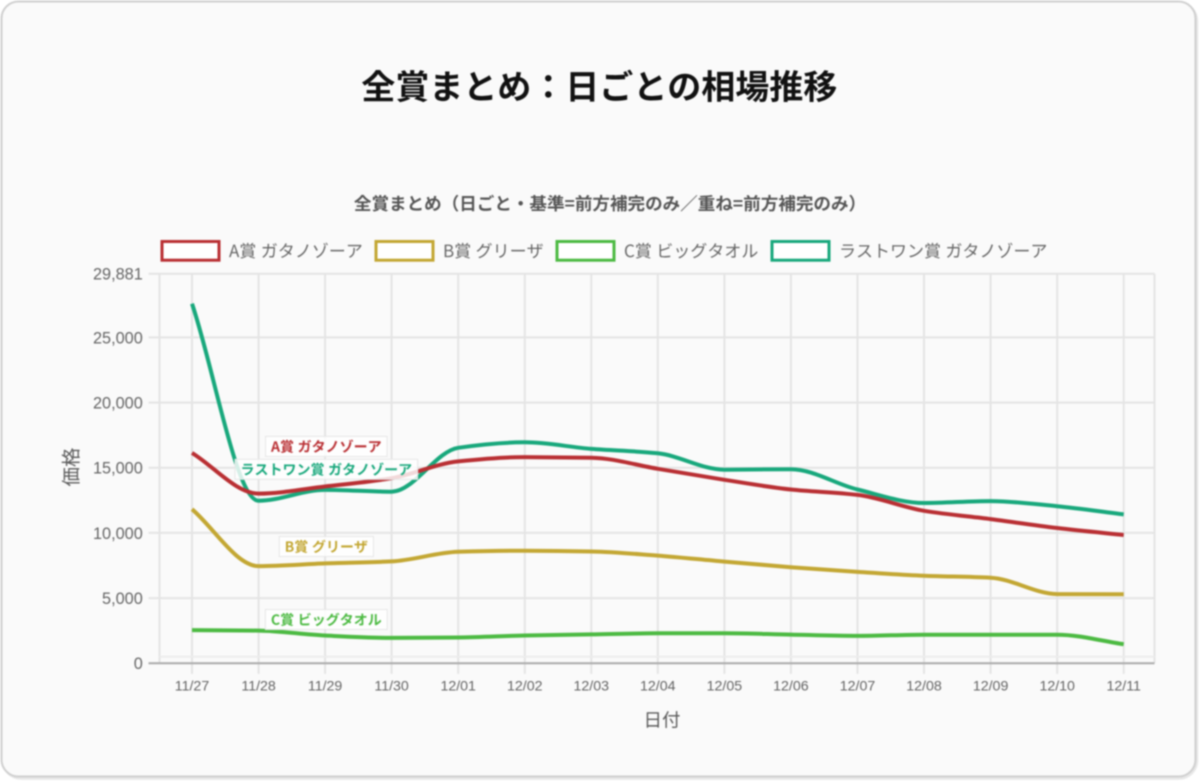 Image resolution: width=1200 pixels, height=781 pixels. I want to click on svg-text: 12/10, so click(1057, 687).